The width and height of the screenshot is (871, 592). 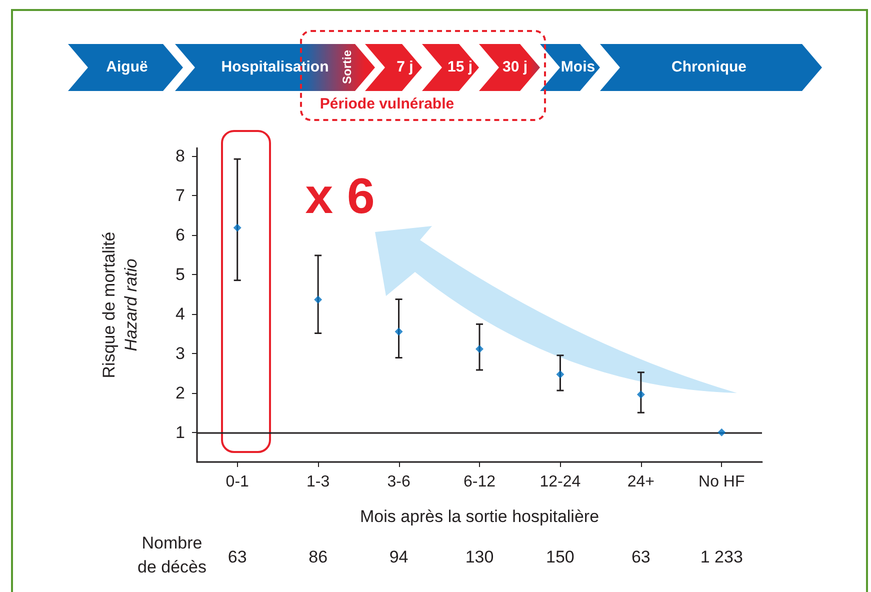 What do you see at coordinates (180, 353) in the screenshot?
I see `y-tick-label: 3` at bounding box center [180, 353].